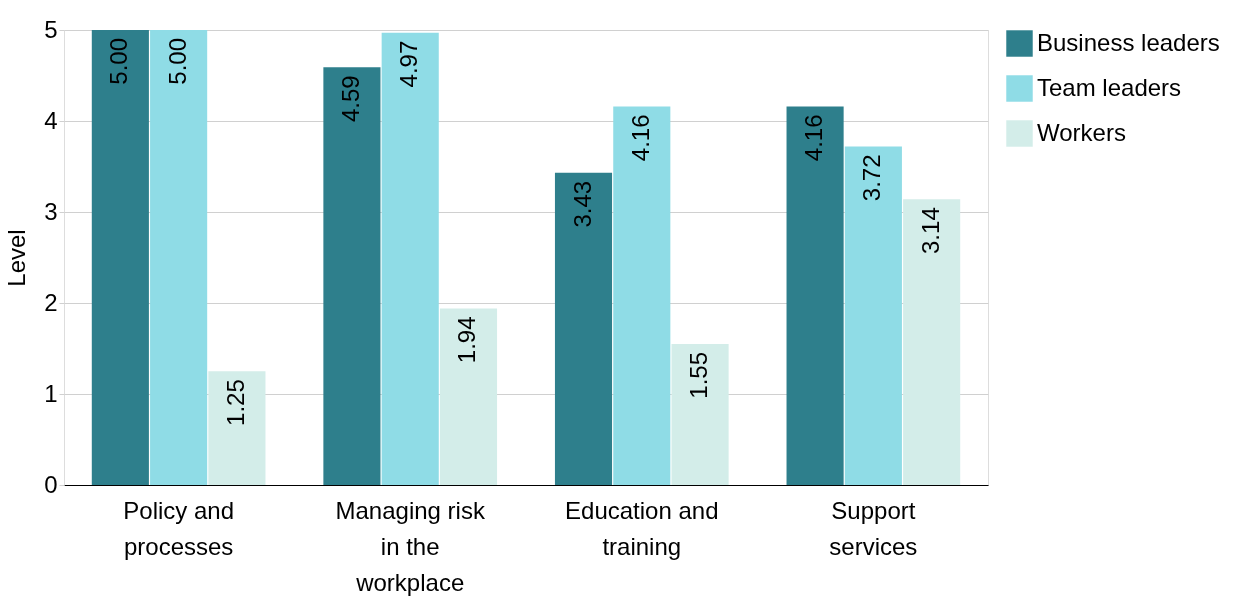  I want to click on data-label: 3.72, so click(872, 178).